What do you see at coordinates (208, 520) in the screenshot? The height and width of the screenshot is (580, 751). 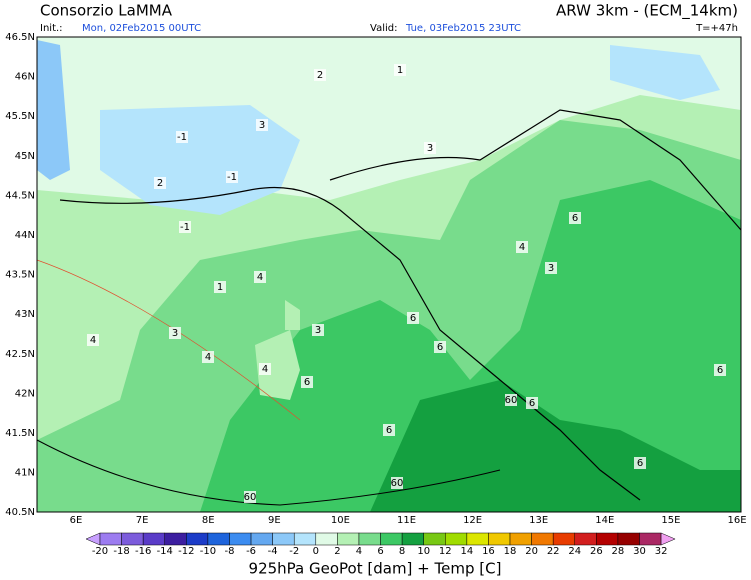 I see `lon-label: 8E` at bounding box center [208, 520].